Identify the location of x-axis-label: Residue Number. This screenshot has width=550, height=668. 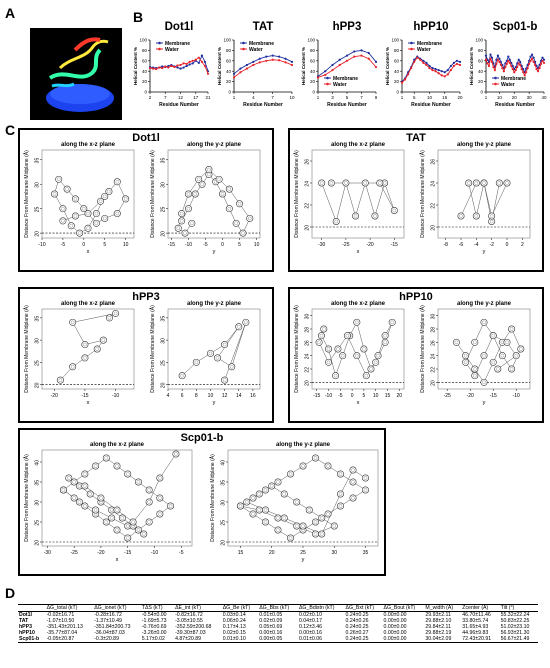
(347, 105).